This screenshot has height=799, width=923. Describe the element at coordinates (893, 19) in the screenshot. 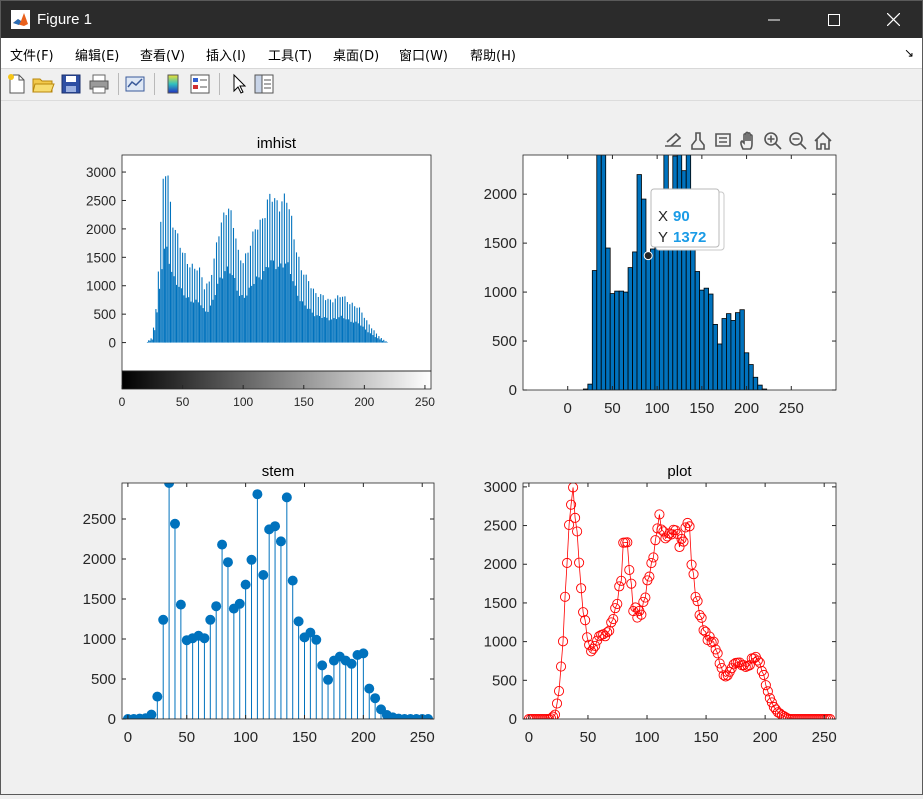

I see `close-button` at that location.